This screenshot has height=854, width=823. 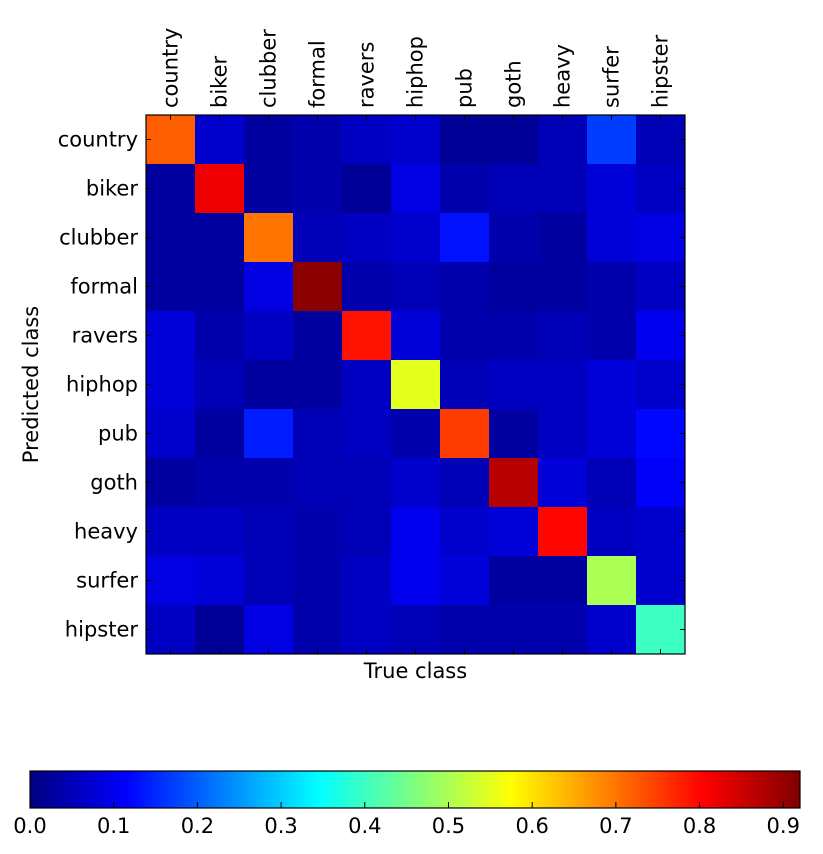 What do you see at coordinates (415, 789) in the screenshot?
I see `colorbar` at bounding box center [415, 789].